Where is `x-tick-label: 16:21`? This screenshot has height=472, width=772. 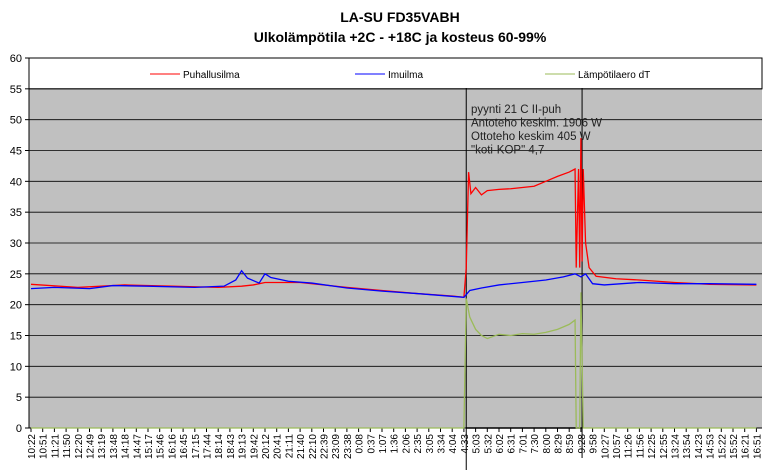
x-tick-label: 16:21 is located at coordinates (746, 446).